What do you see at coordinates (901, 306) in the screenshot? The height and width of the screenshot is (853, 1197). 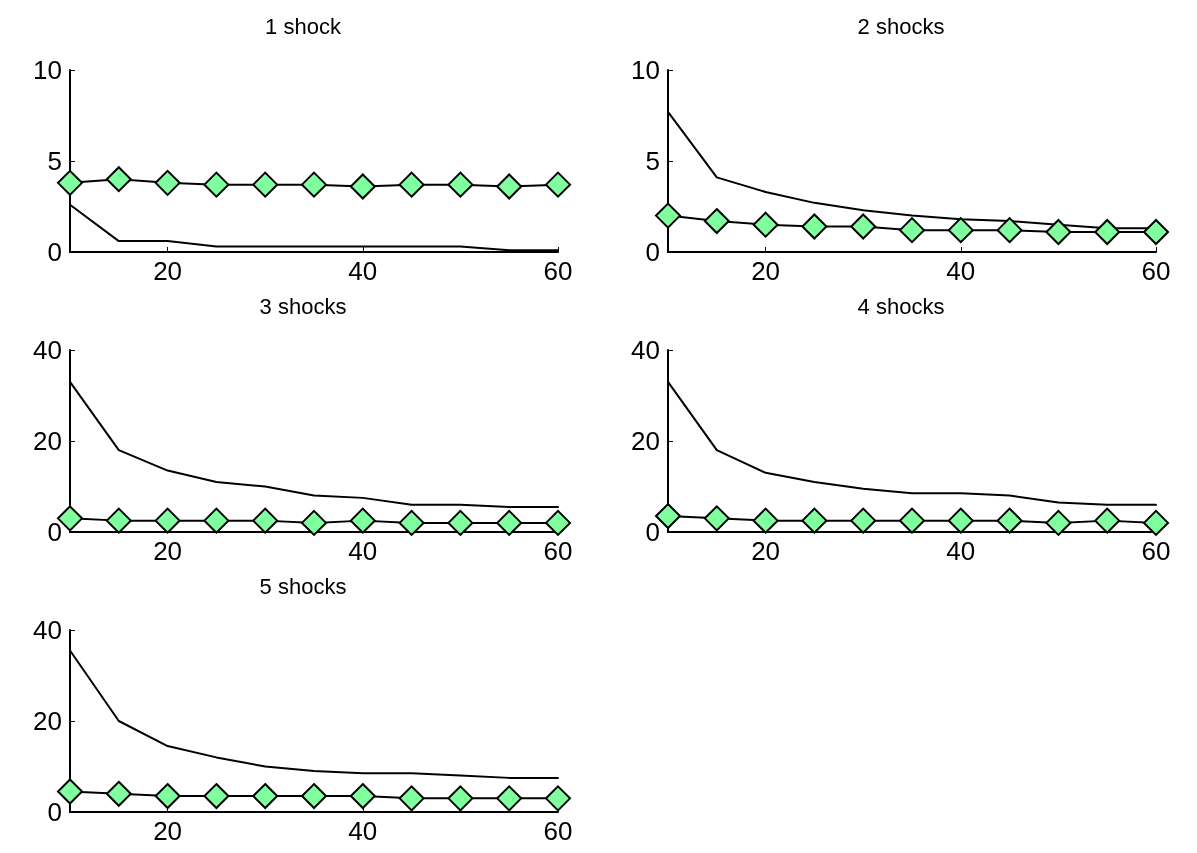 I see `chart-title: 4 shocks` at bounding box center [901, 306].